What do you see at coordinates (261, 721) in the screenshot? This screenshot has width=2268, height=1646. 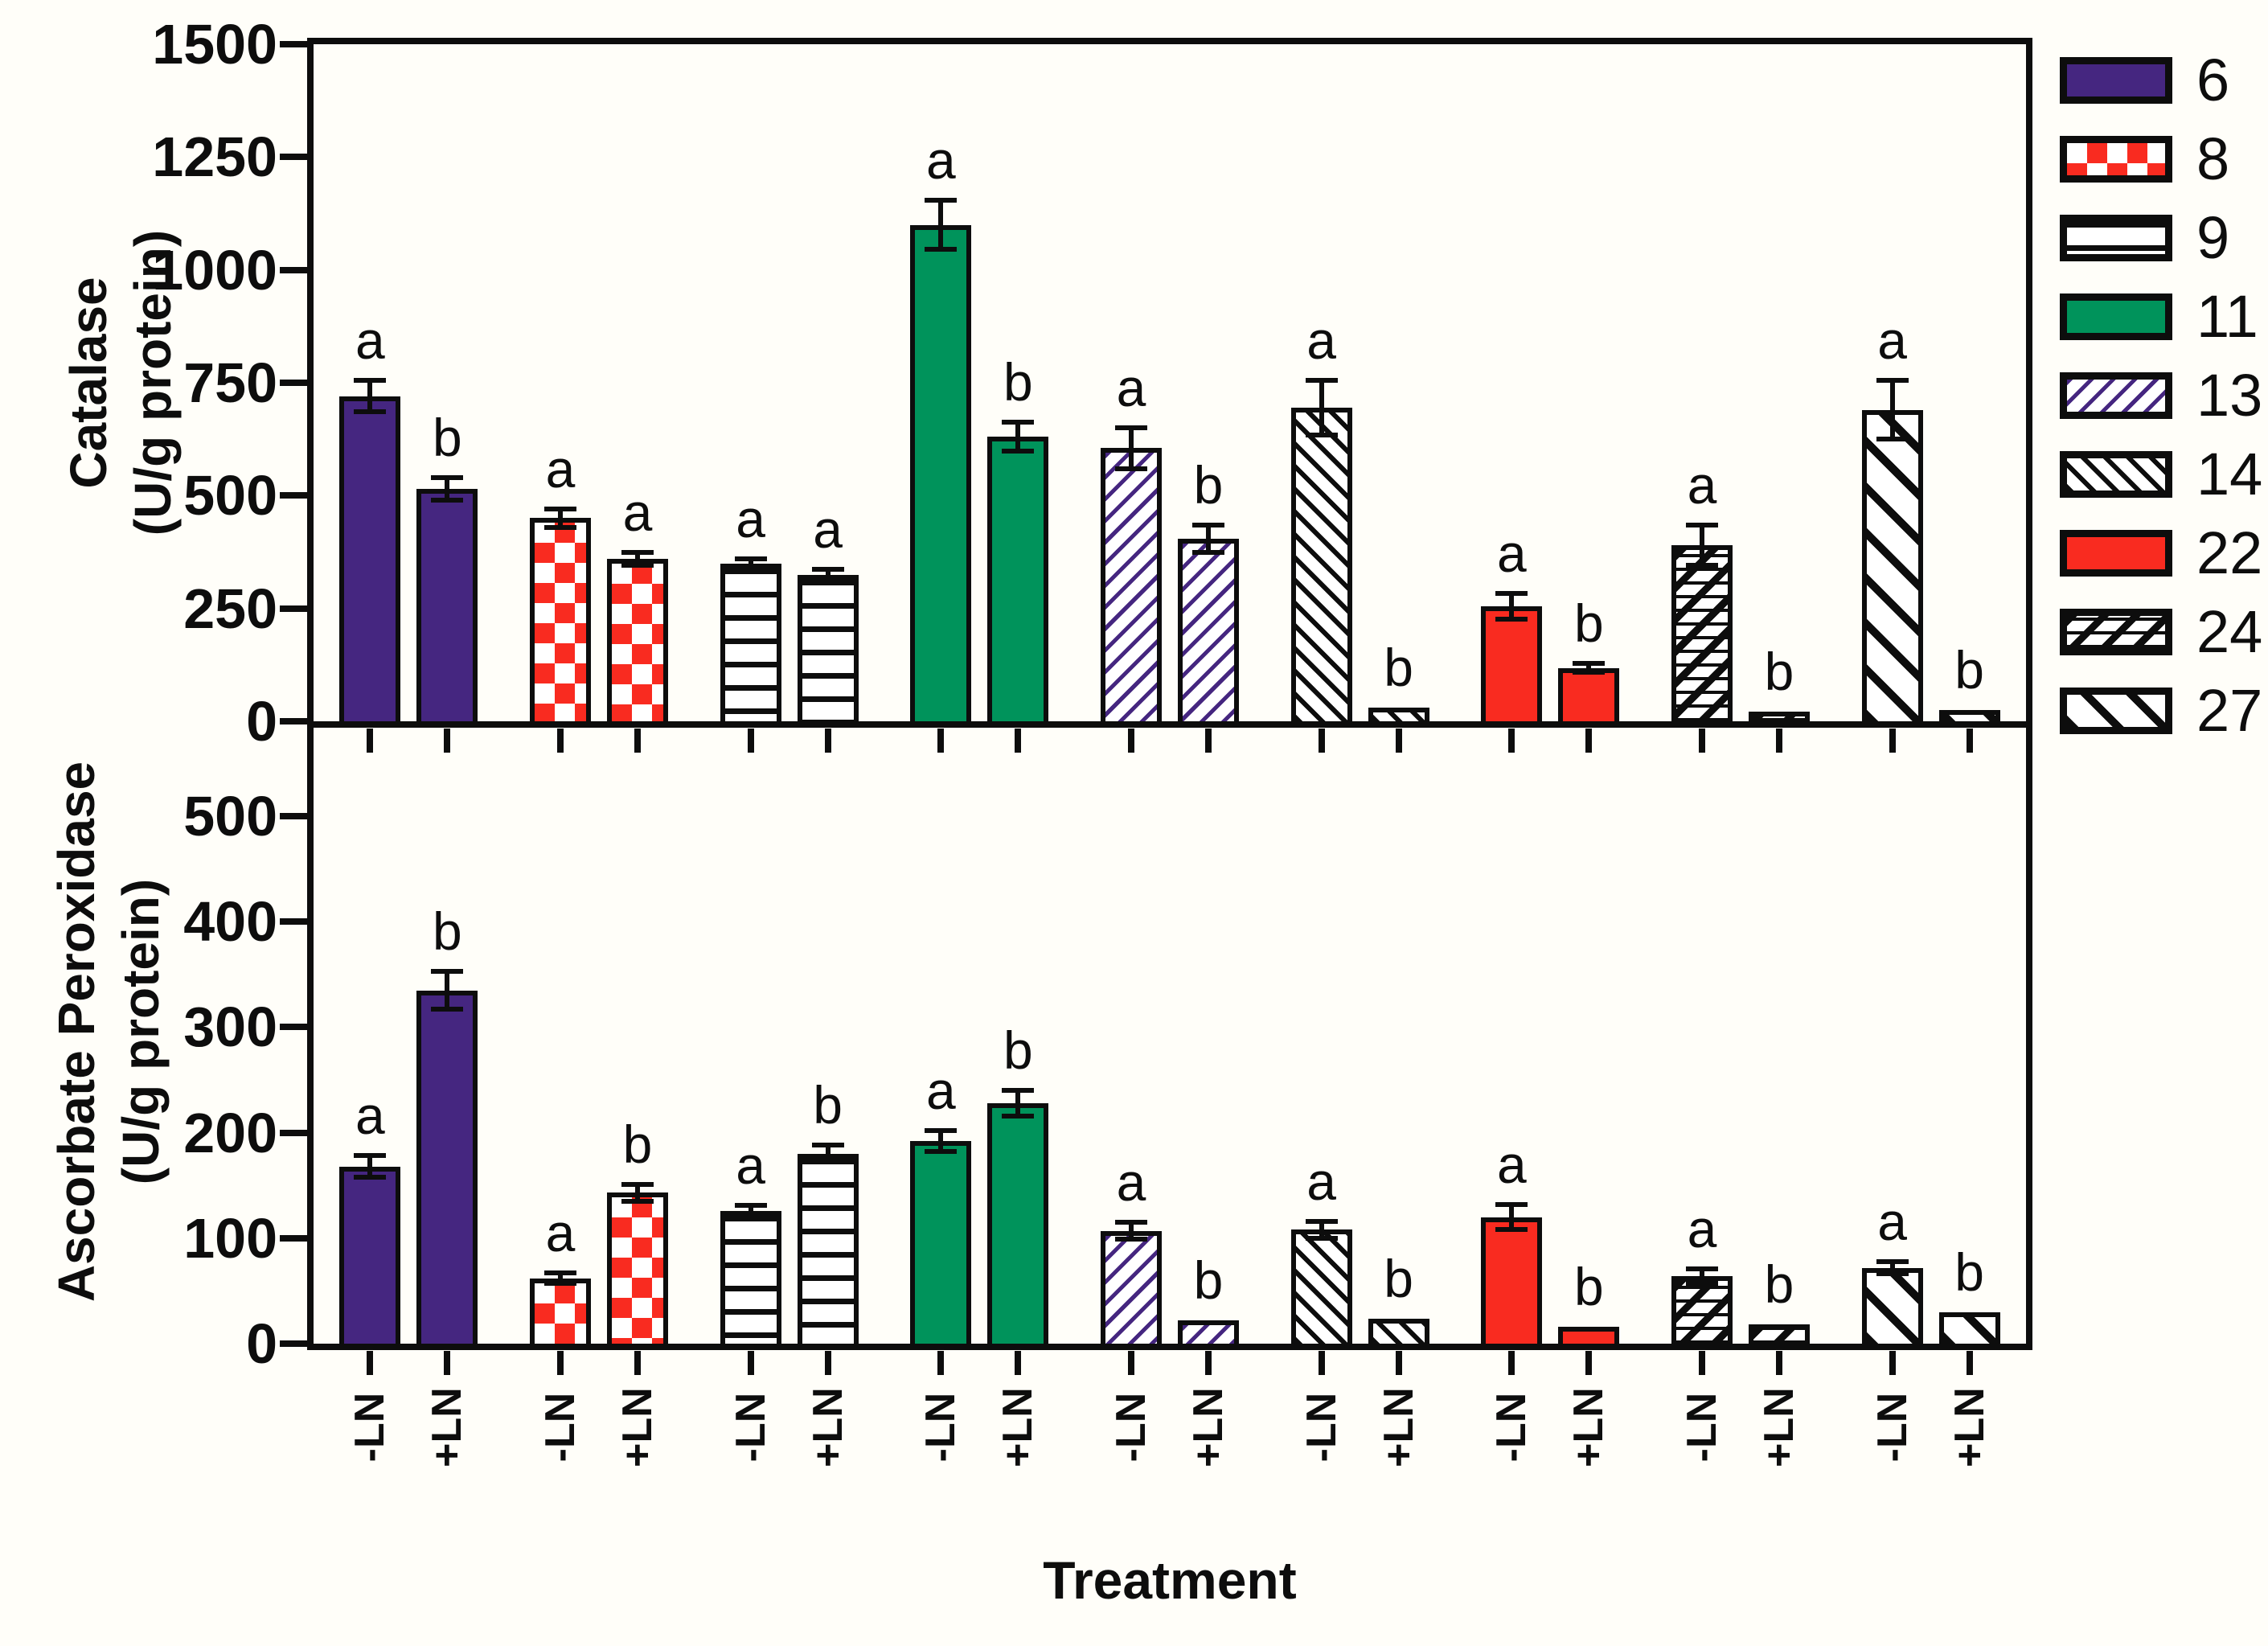 I see `y-tick-label: 0` at bounding box center [261, 721].